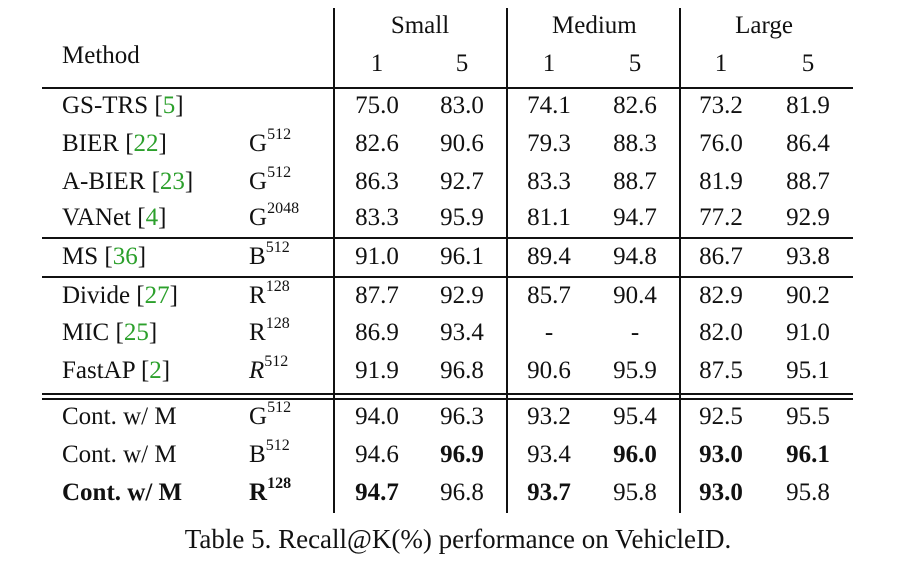  I want to click on section-double-rule, so click(447, 394).